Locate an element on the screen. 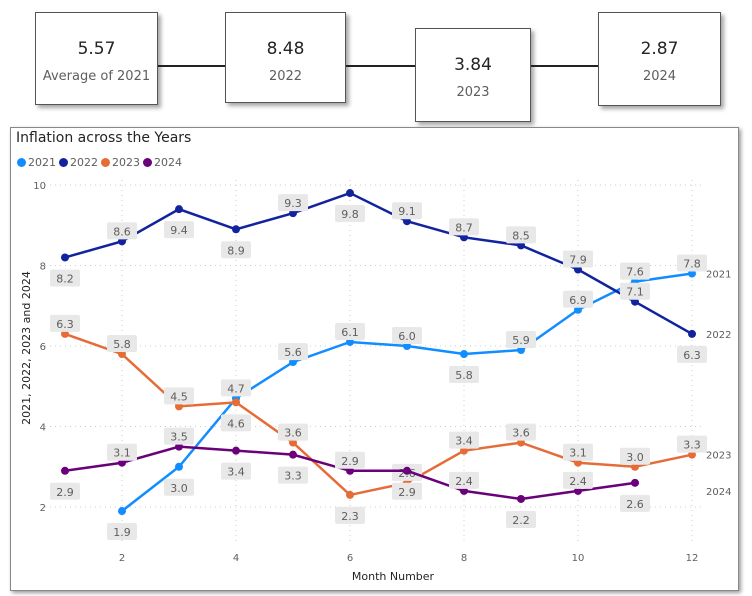 The image size is (752, 596). kpi-label: Average of 2021 is located at coordinates (96, 76).